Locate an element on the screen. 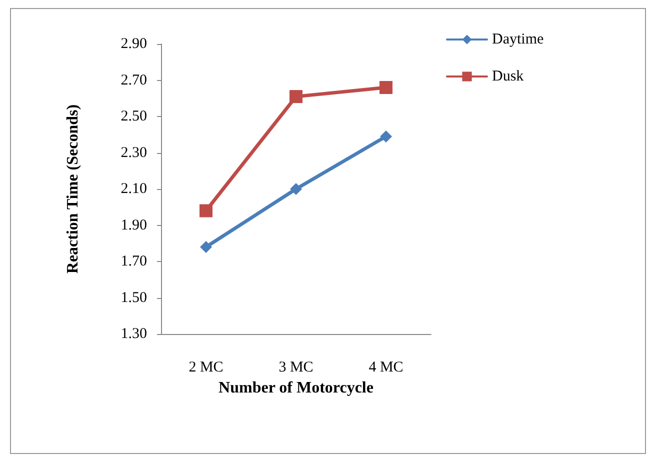  x-tick-label: 3 MC is located at coordinates (296, 368).